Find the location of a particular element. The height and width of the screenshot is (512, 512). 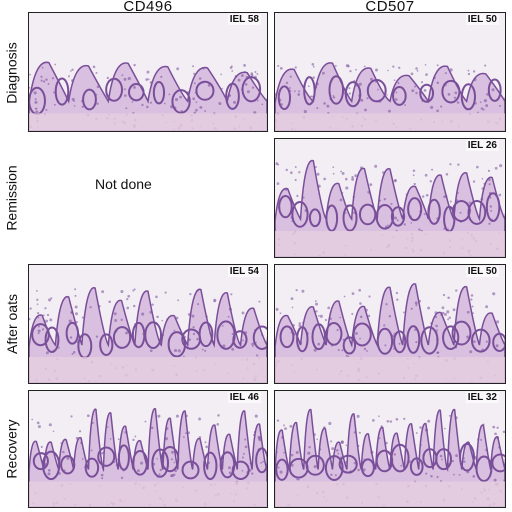

histology-image-cd507-recovery: IEL 32 is located at coordinates (390, 449).